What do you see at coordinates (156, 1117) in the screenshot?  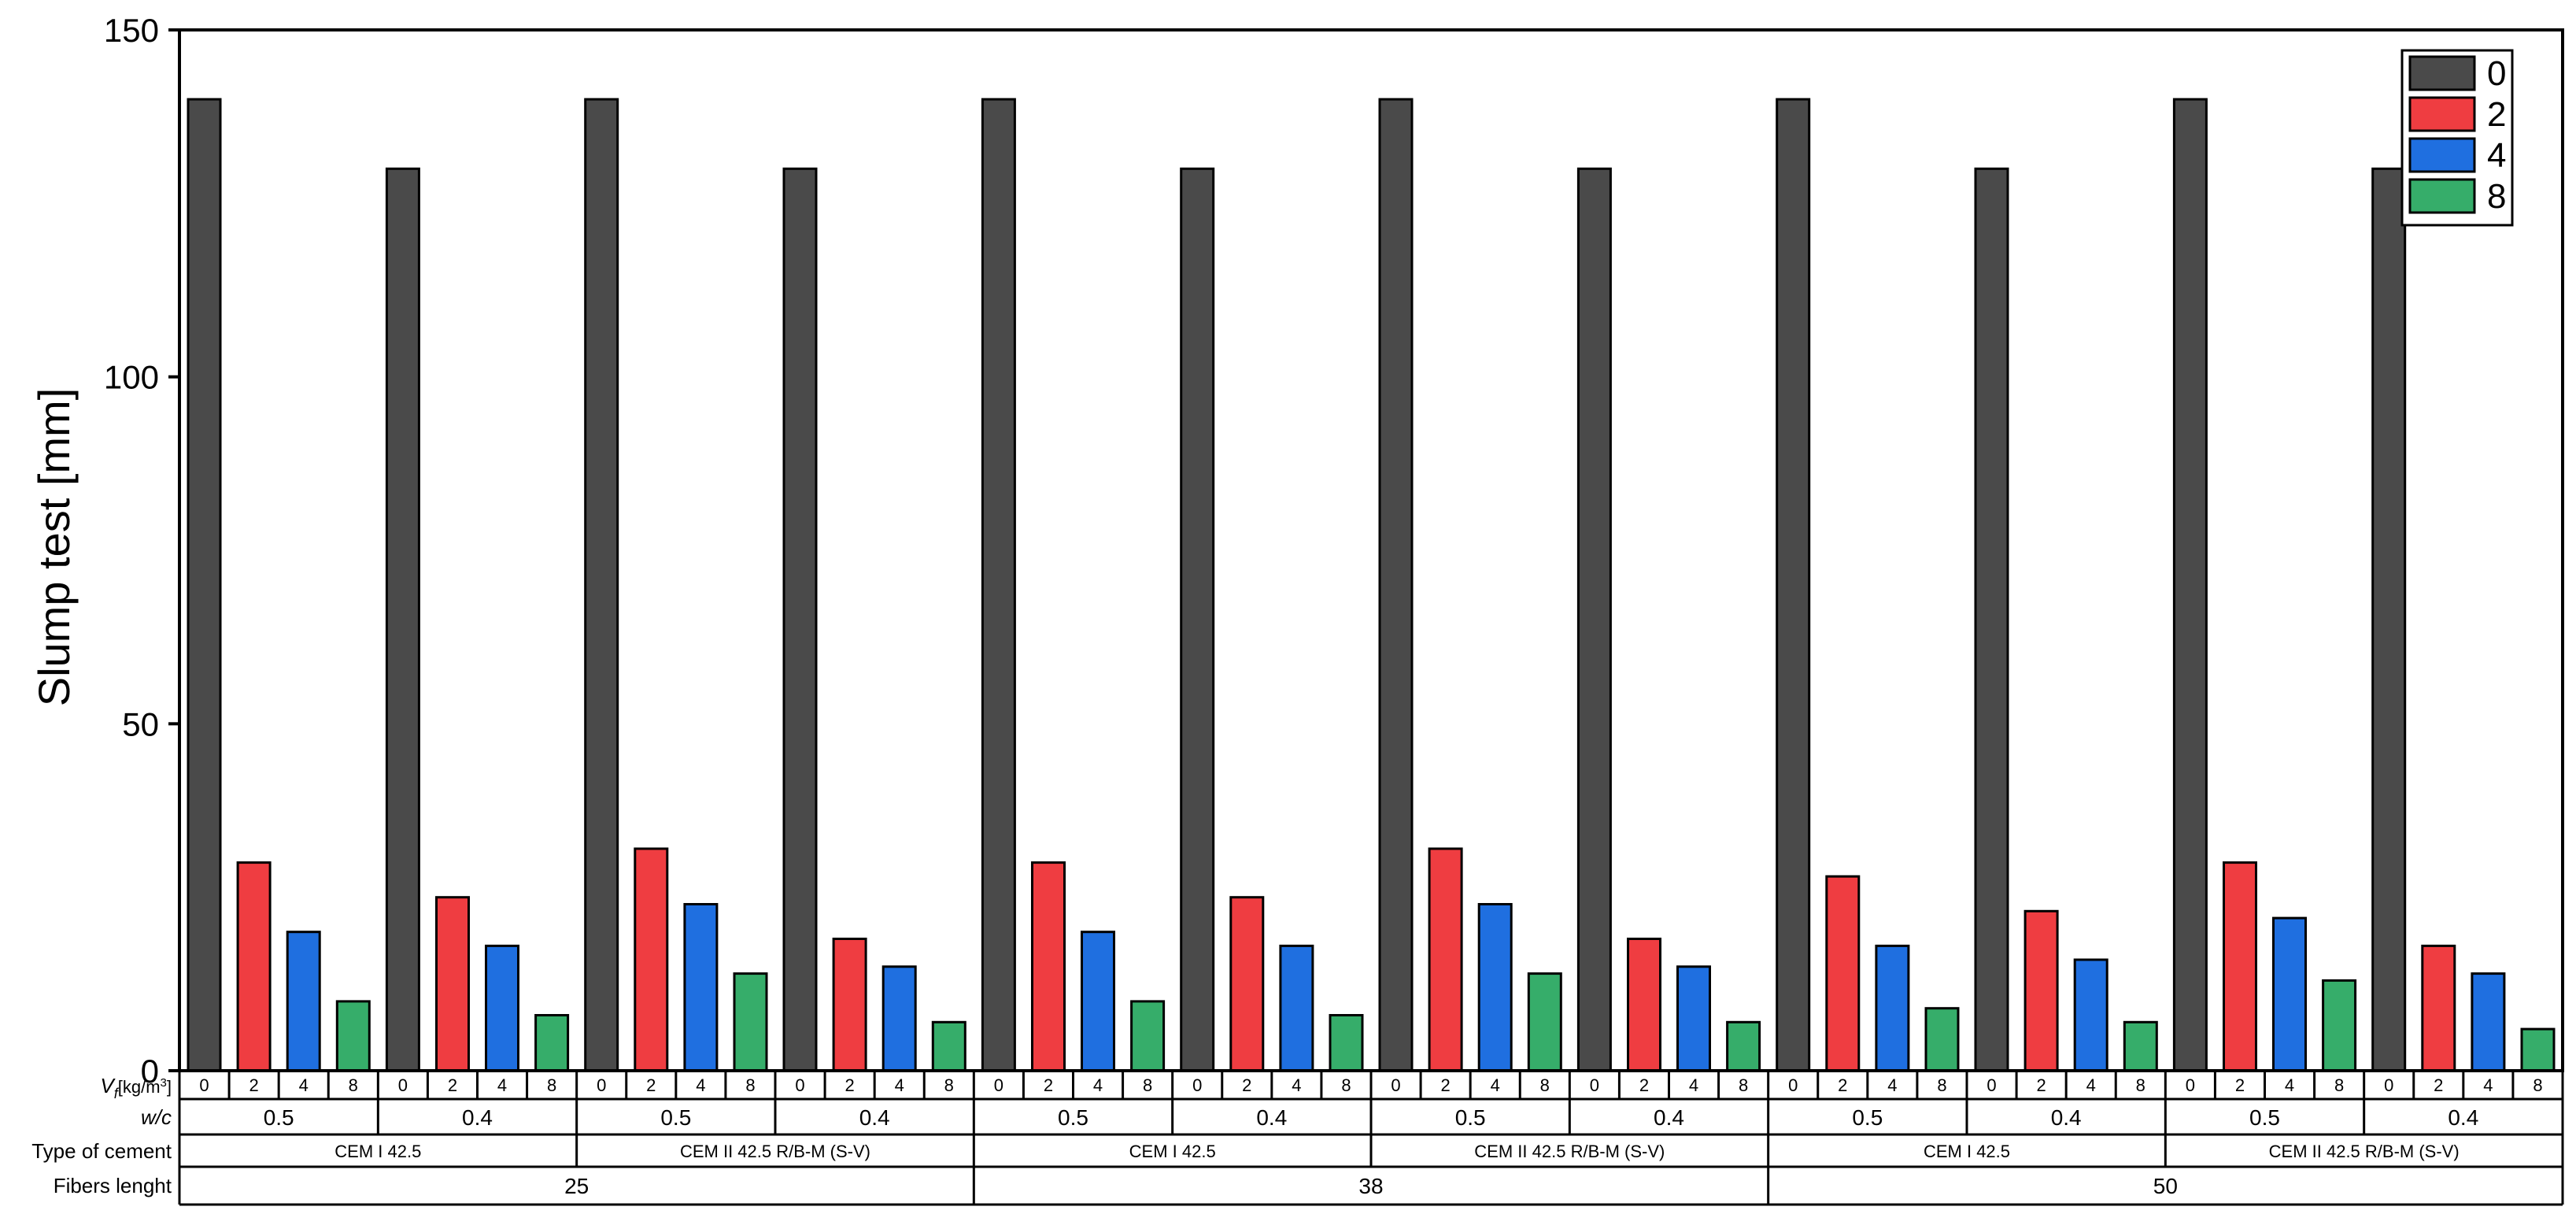 I see `row-label-wc: w/c` at bounding box center [156, 1117].